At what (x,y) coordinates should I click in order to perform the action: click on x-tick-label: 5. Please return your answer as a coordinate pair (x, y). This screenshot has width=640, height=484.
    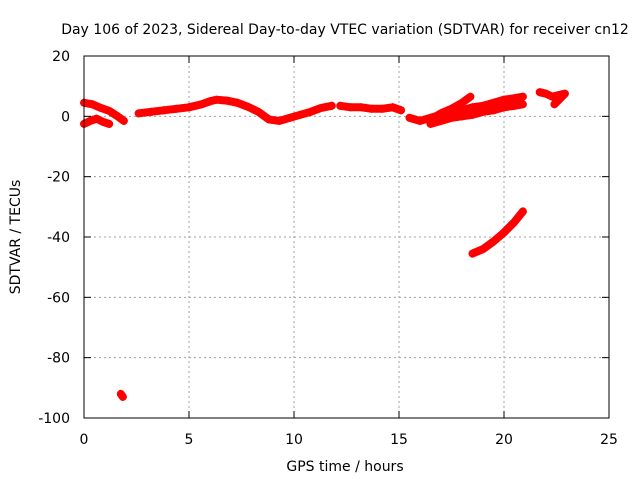
    Looking at the image, I should click on (189, 440).